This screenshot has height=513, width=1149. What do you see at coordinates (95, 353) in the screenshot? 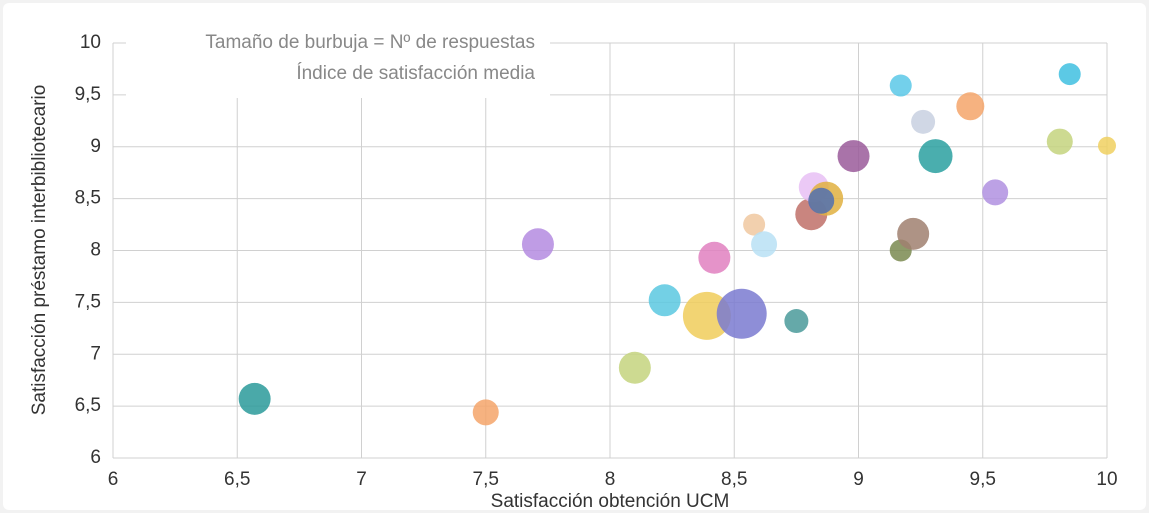
I see `y-tick-label: 7` at bounding box center [95, 353].